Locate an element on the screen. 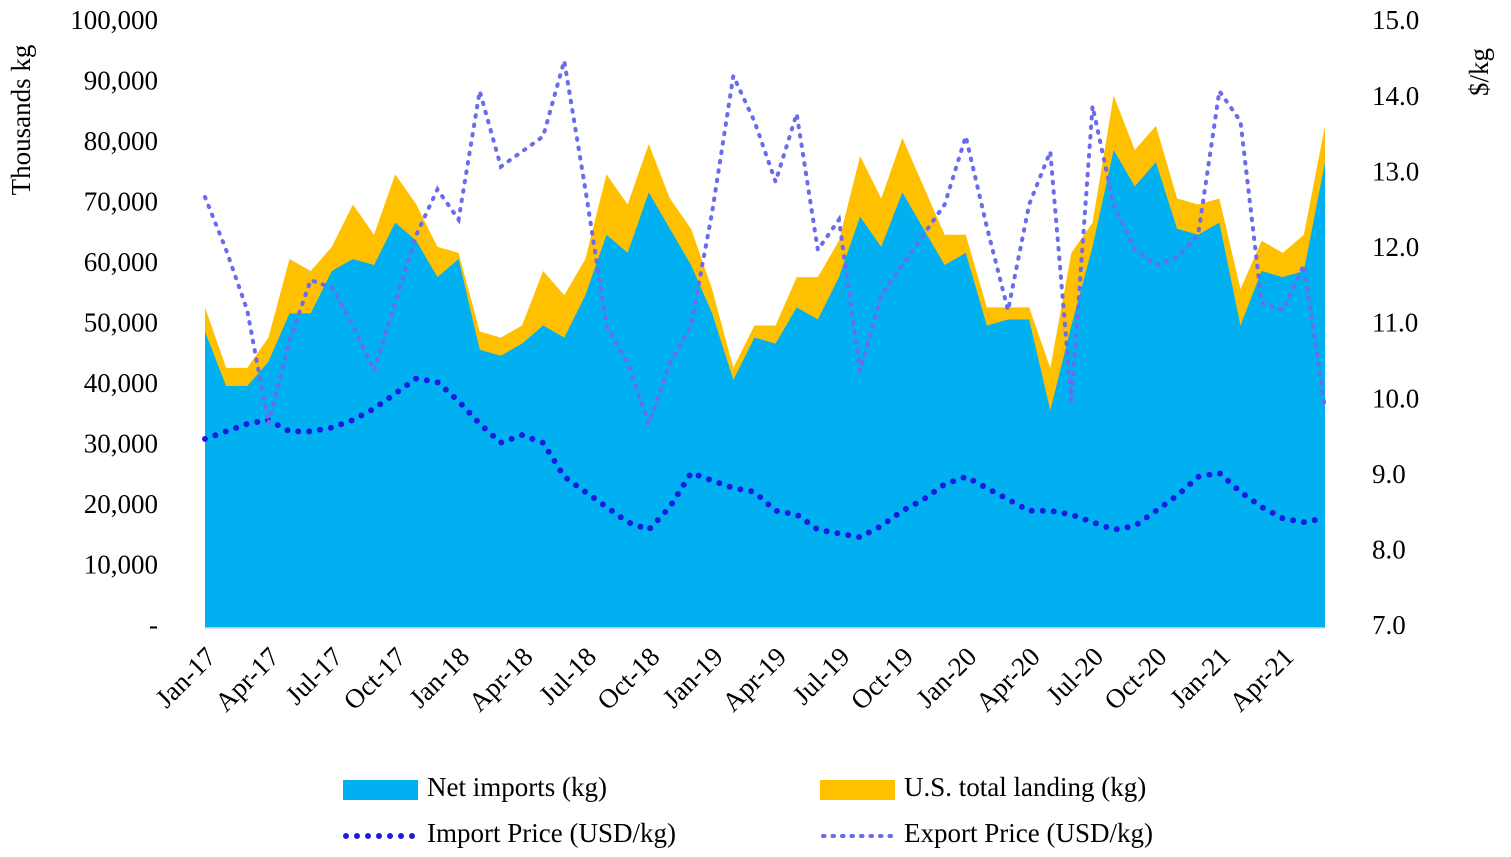 This screenshot has width=1511, height=857. x-tick-label: Oct-18 is located at coordinates (628, 678).